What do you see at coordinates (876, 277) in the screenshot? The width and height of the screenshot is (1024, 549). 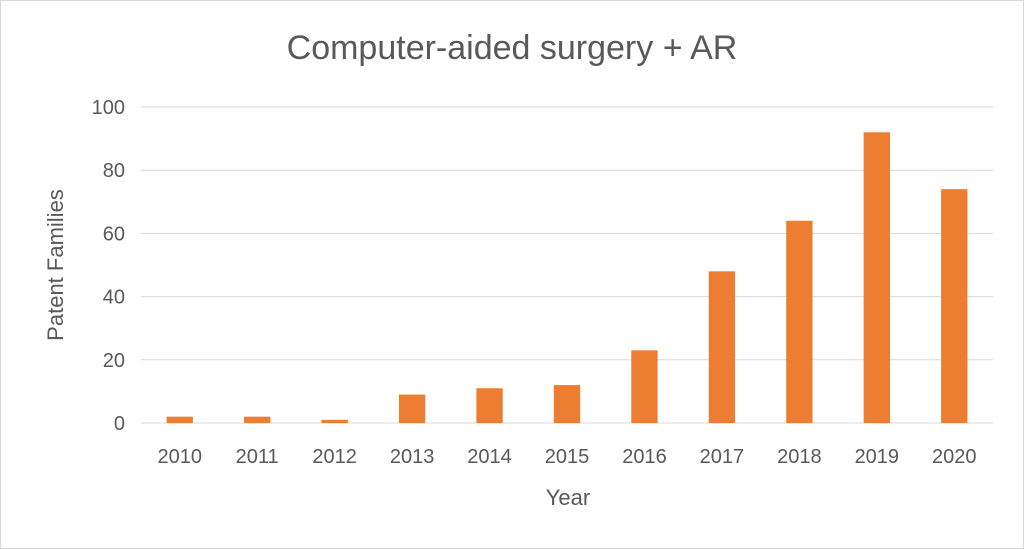 I see `bar-2019` at bounding box center [876, 277].